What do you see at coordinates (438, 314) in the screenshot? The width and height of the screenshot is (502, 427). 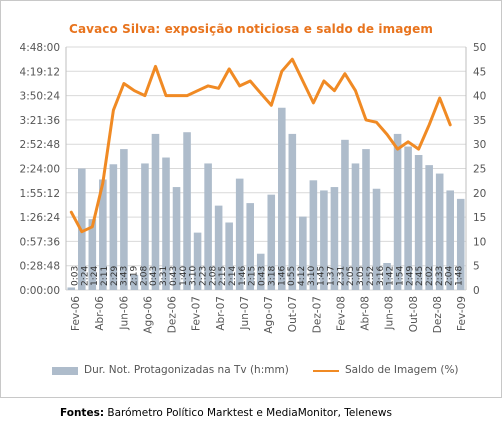 I see `x-tick-label: Dez-08` at bounding box center [438, 314].